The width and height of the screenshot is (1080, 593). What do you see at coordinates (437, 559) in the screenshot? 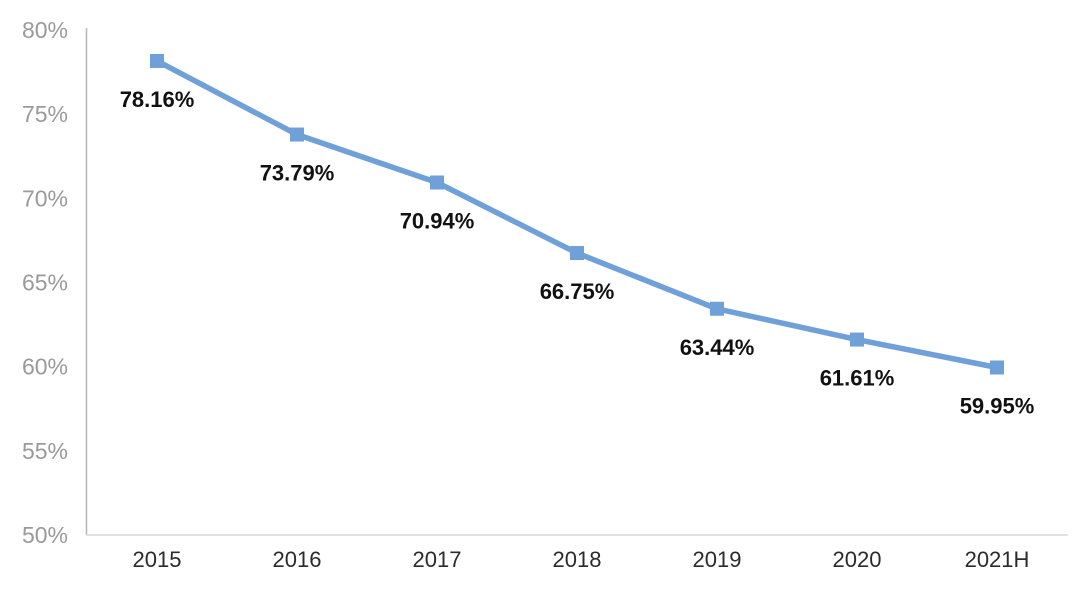
I see `x-axis-tick-label: 2017` at bounding box center [437, 559].